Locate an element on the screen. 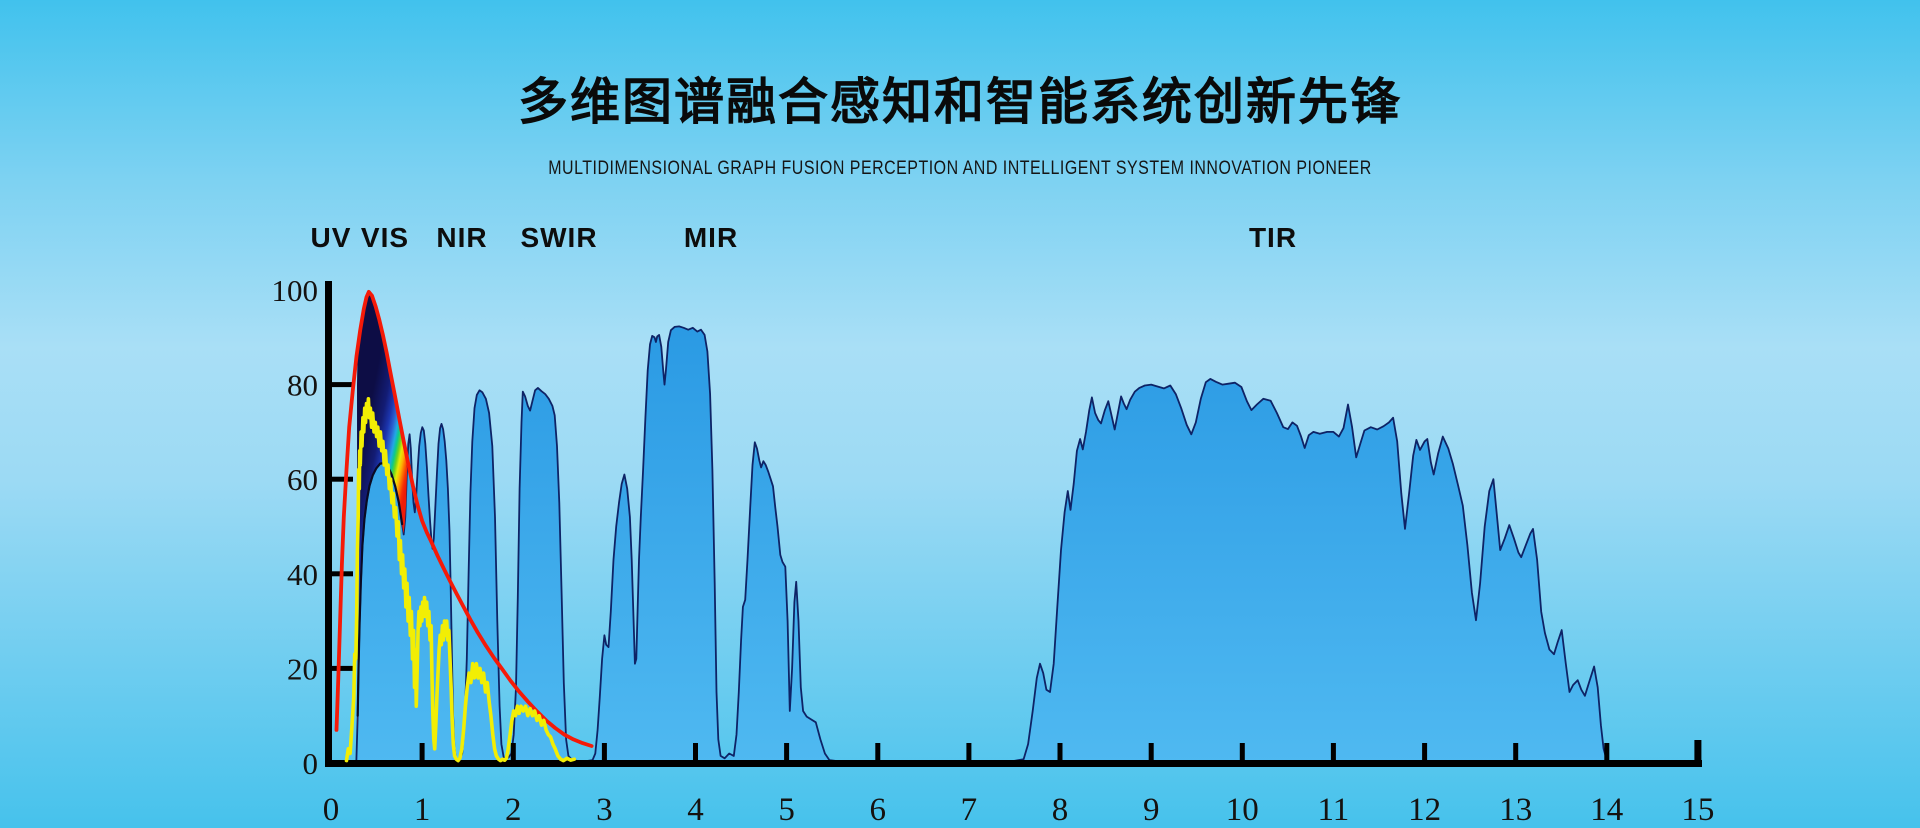 This screenshot has height=828, width=1920. band-label-tir: TIR is located at coordinates (1273, 237).